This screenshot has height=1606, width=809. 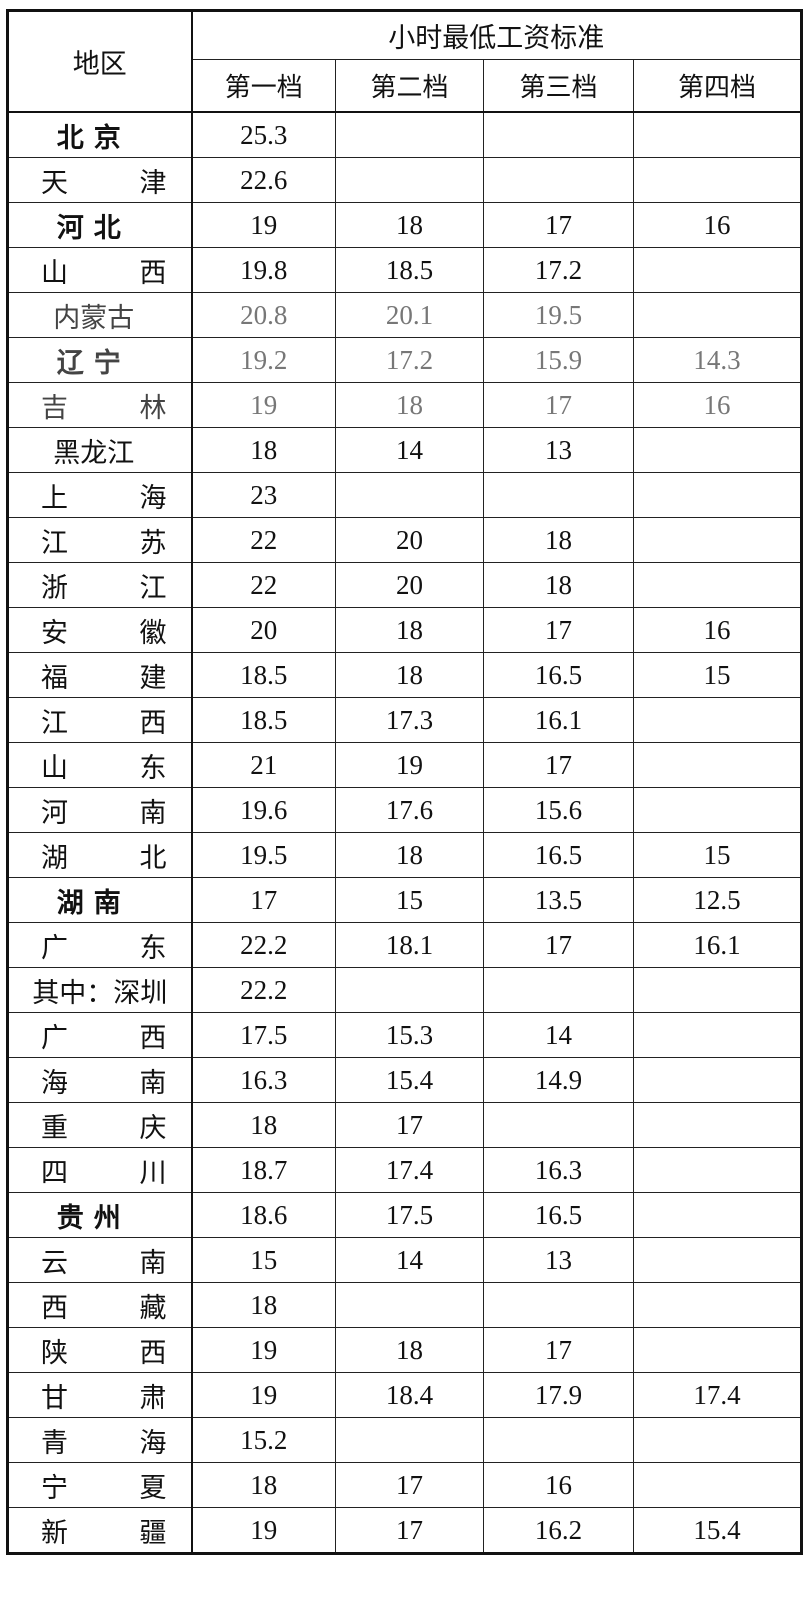 What do you see at coordinates (104, 677) in the screenshot?
I see `region-name-text: 福建` at bounding box center [104, 677].